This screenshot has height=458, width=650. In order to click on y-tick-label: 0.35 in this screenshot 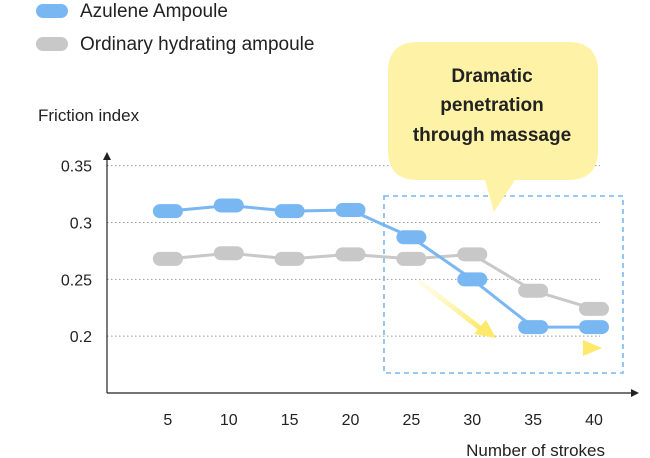, I will do `click(76, 167)`.